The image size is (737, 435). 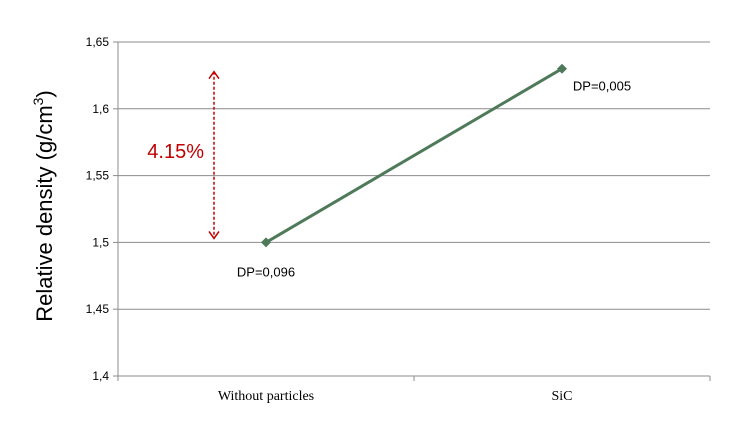 What do you see at coordinates (43, 206) in the screenshot?
I see `y-axis-label: Relative density (g/cm3)` at bounding box center [43, 206].